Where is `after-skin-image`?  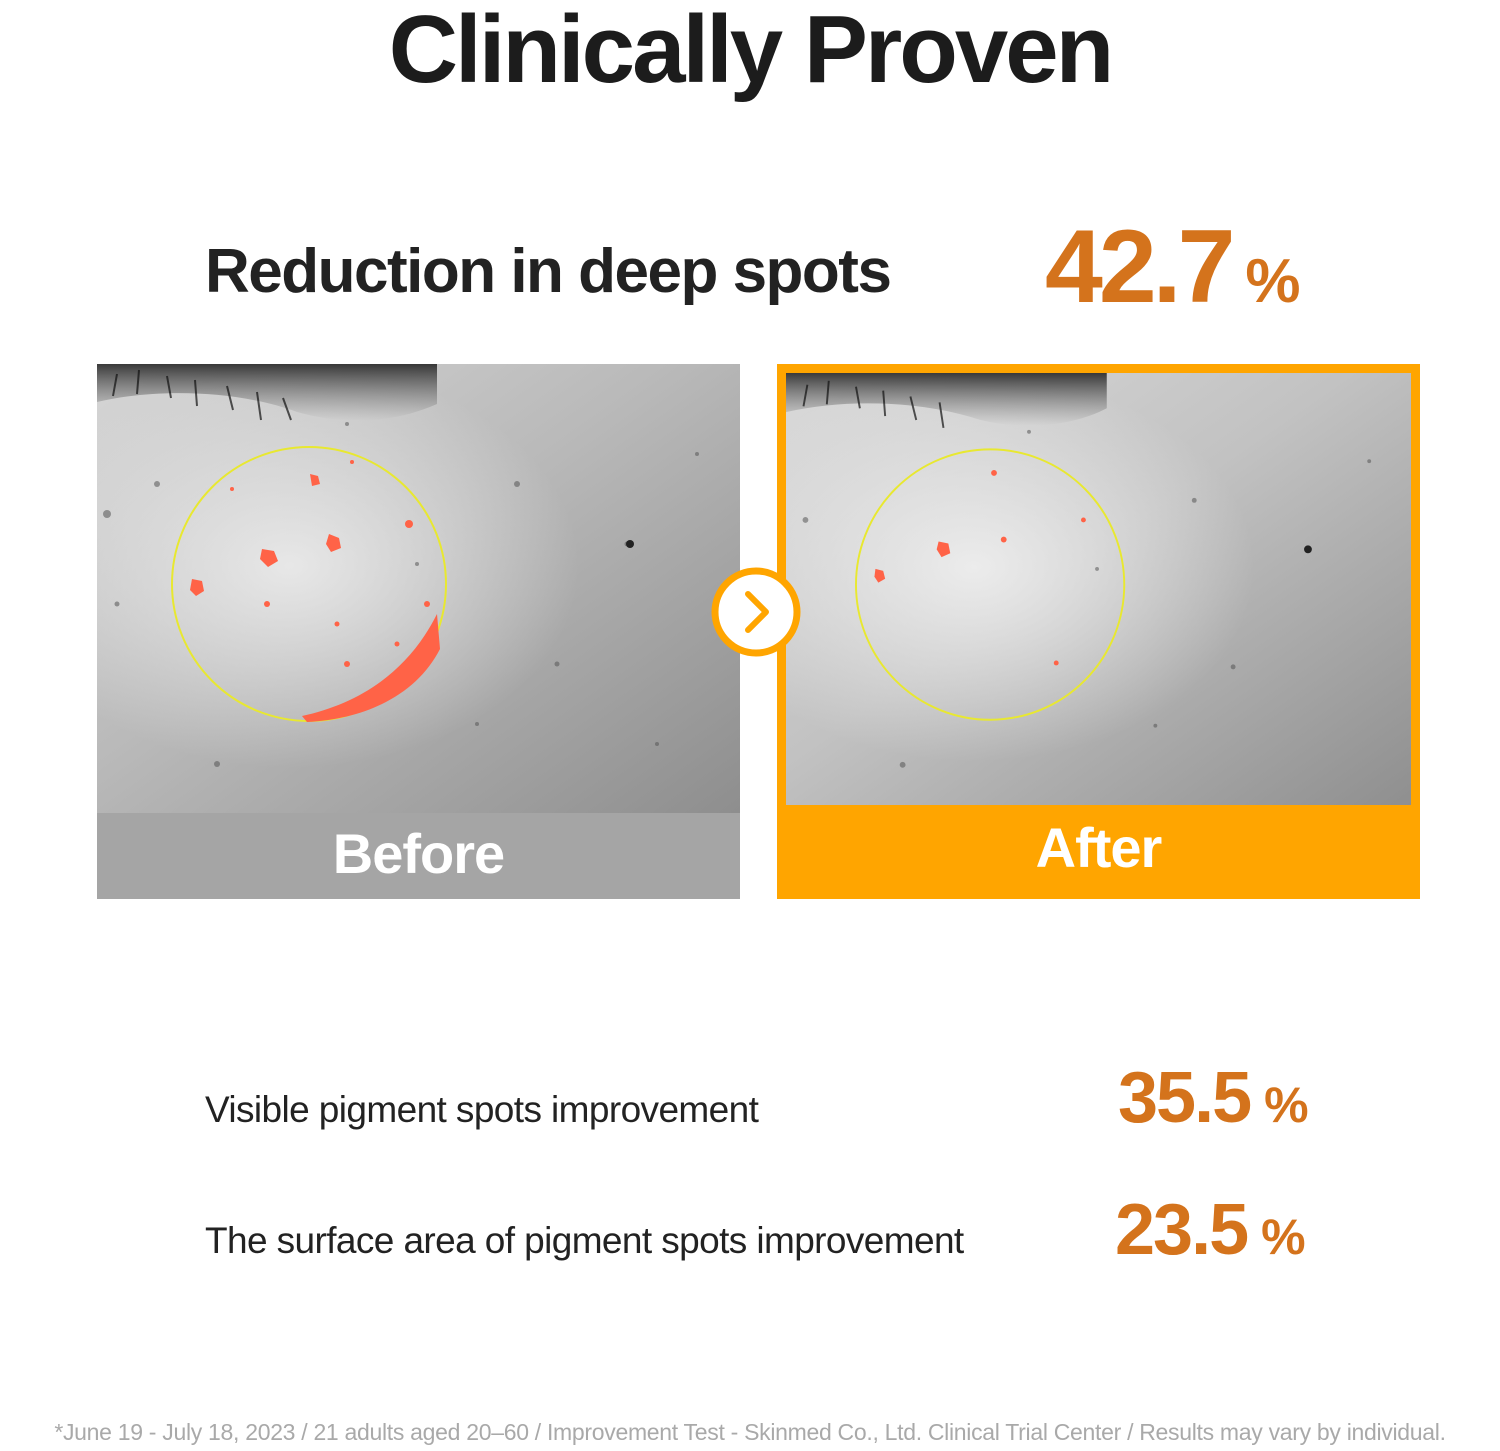 after-skin-image is located at coordinates (1098, 589).